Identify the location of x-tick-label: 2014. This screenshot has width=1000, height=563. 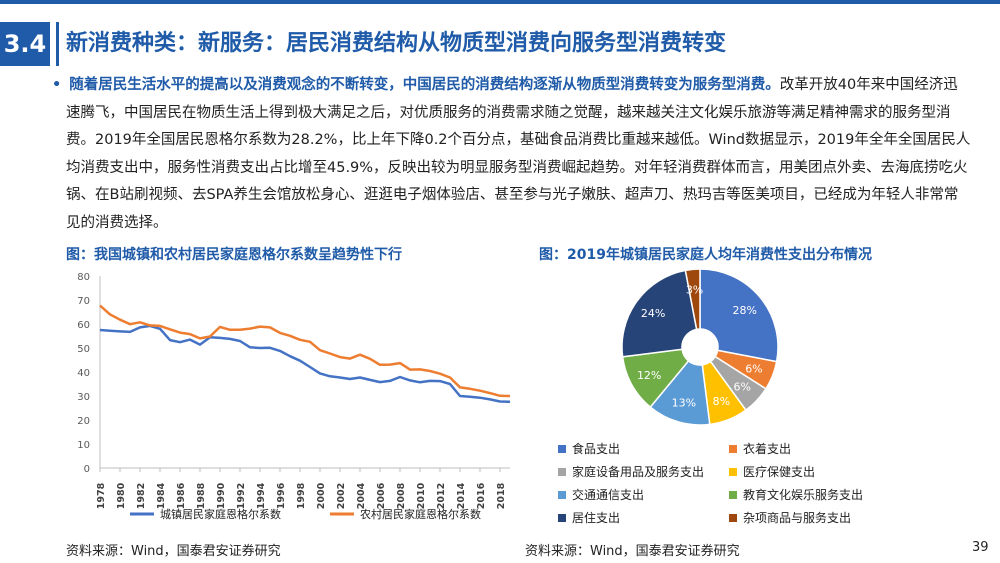
(461, 495).